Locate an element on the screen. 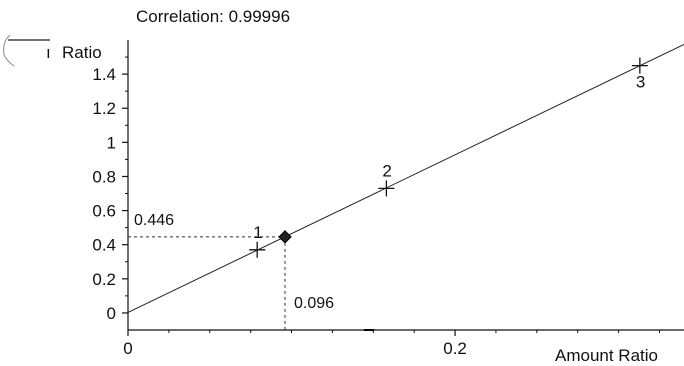 The width and height of the screenshot is (684, 366). y-axis-label: Ratio is located at coordinates (82, 52).